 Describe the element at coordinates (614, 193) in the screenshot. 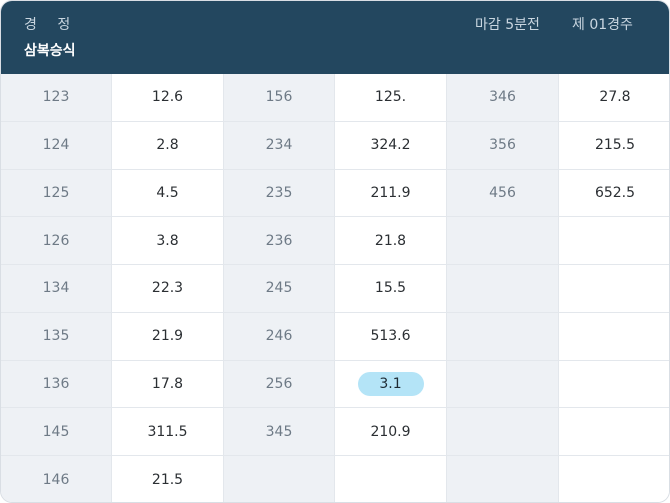

I see `odds-cell: 652.5` at that location.